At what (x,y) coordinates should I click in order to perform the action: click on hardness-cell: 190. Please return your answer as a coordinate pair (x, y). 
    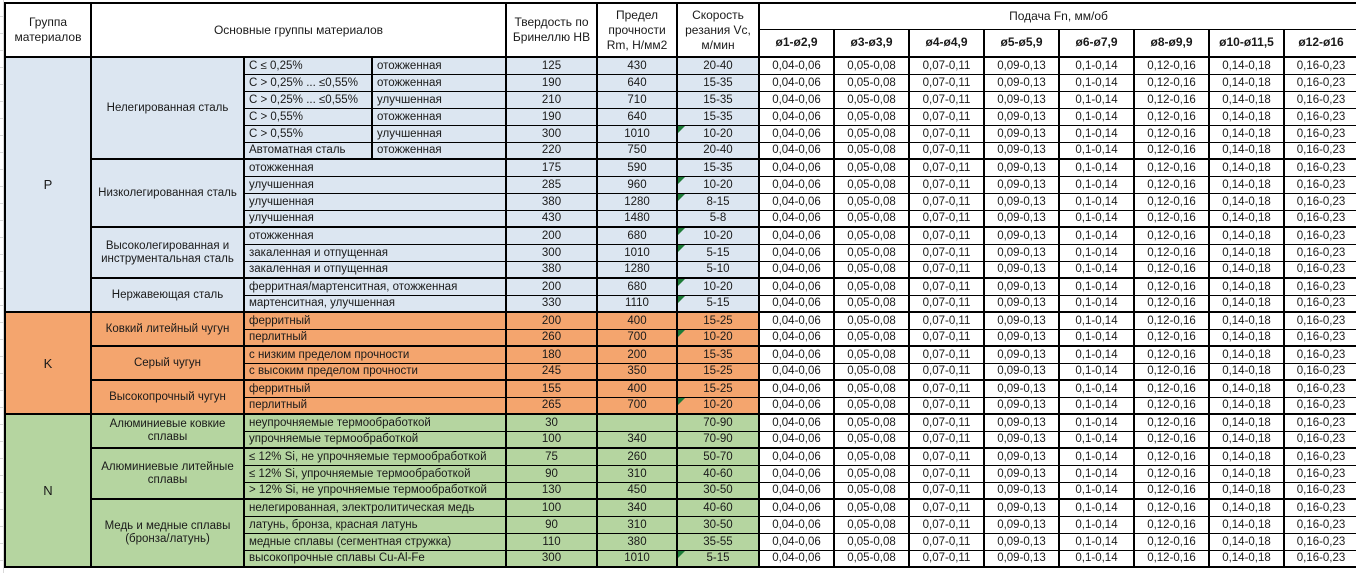
    Looking at the image, I should click on (551, 82).